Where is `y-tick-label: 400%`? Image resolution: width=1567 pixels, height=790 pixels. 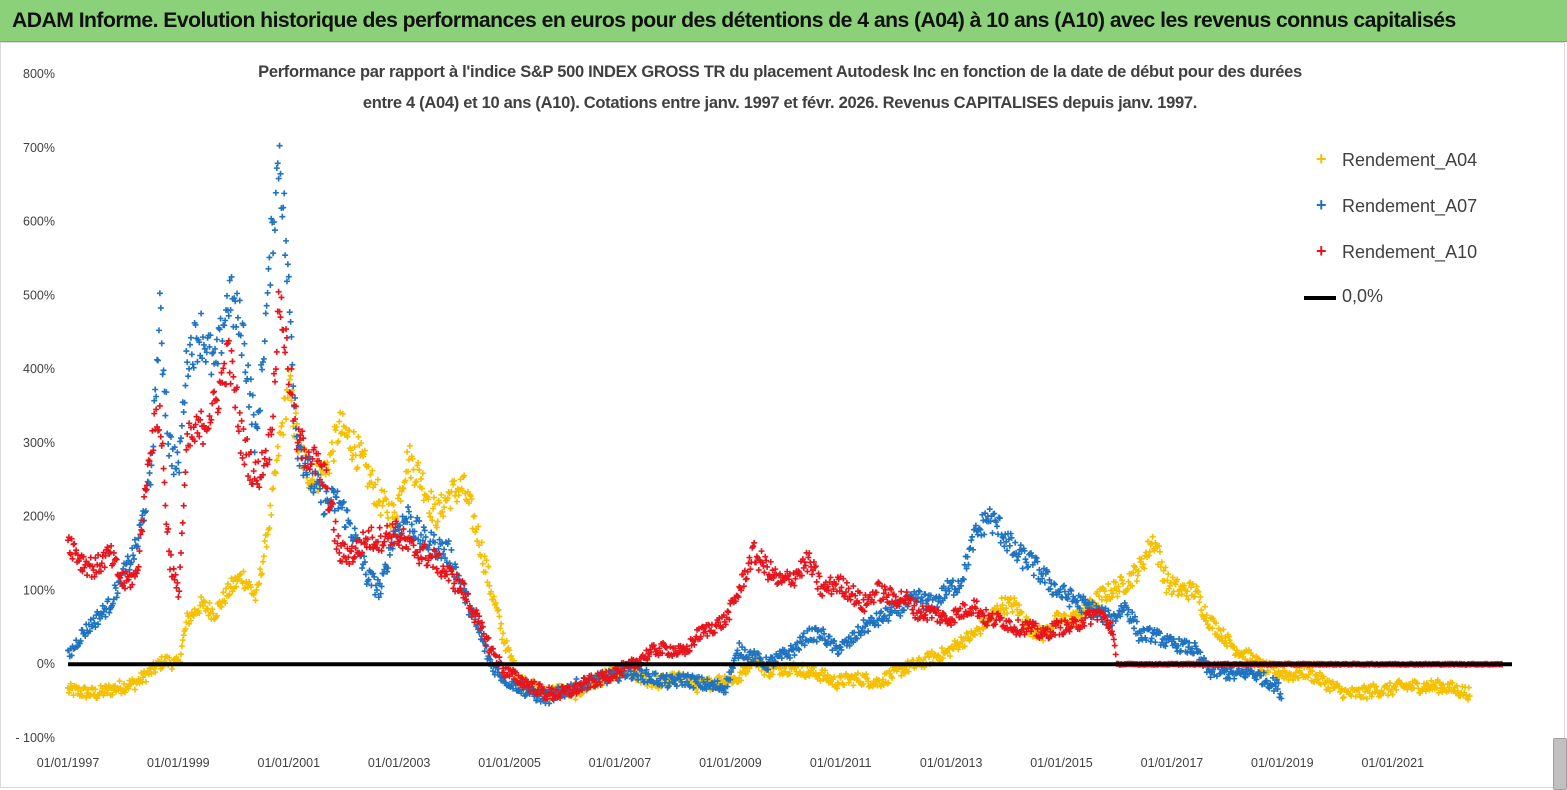 y-tick-label: 400% is located at coordinates (39, 369).